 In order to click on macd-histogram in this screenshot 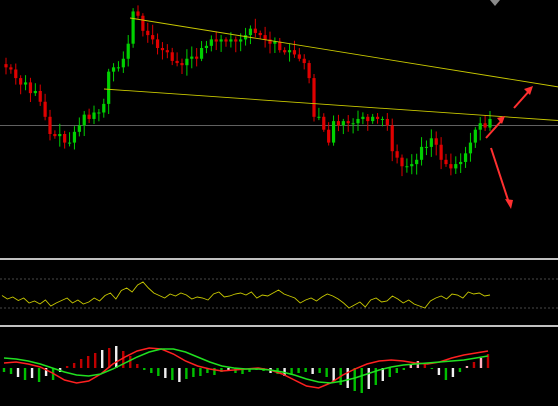, I will do `click(246, 369)`.